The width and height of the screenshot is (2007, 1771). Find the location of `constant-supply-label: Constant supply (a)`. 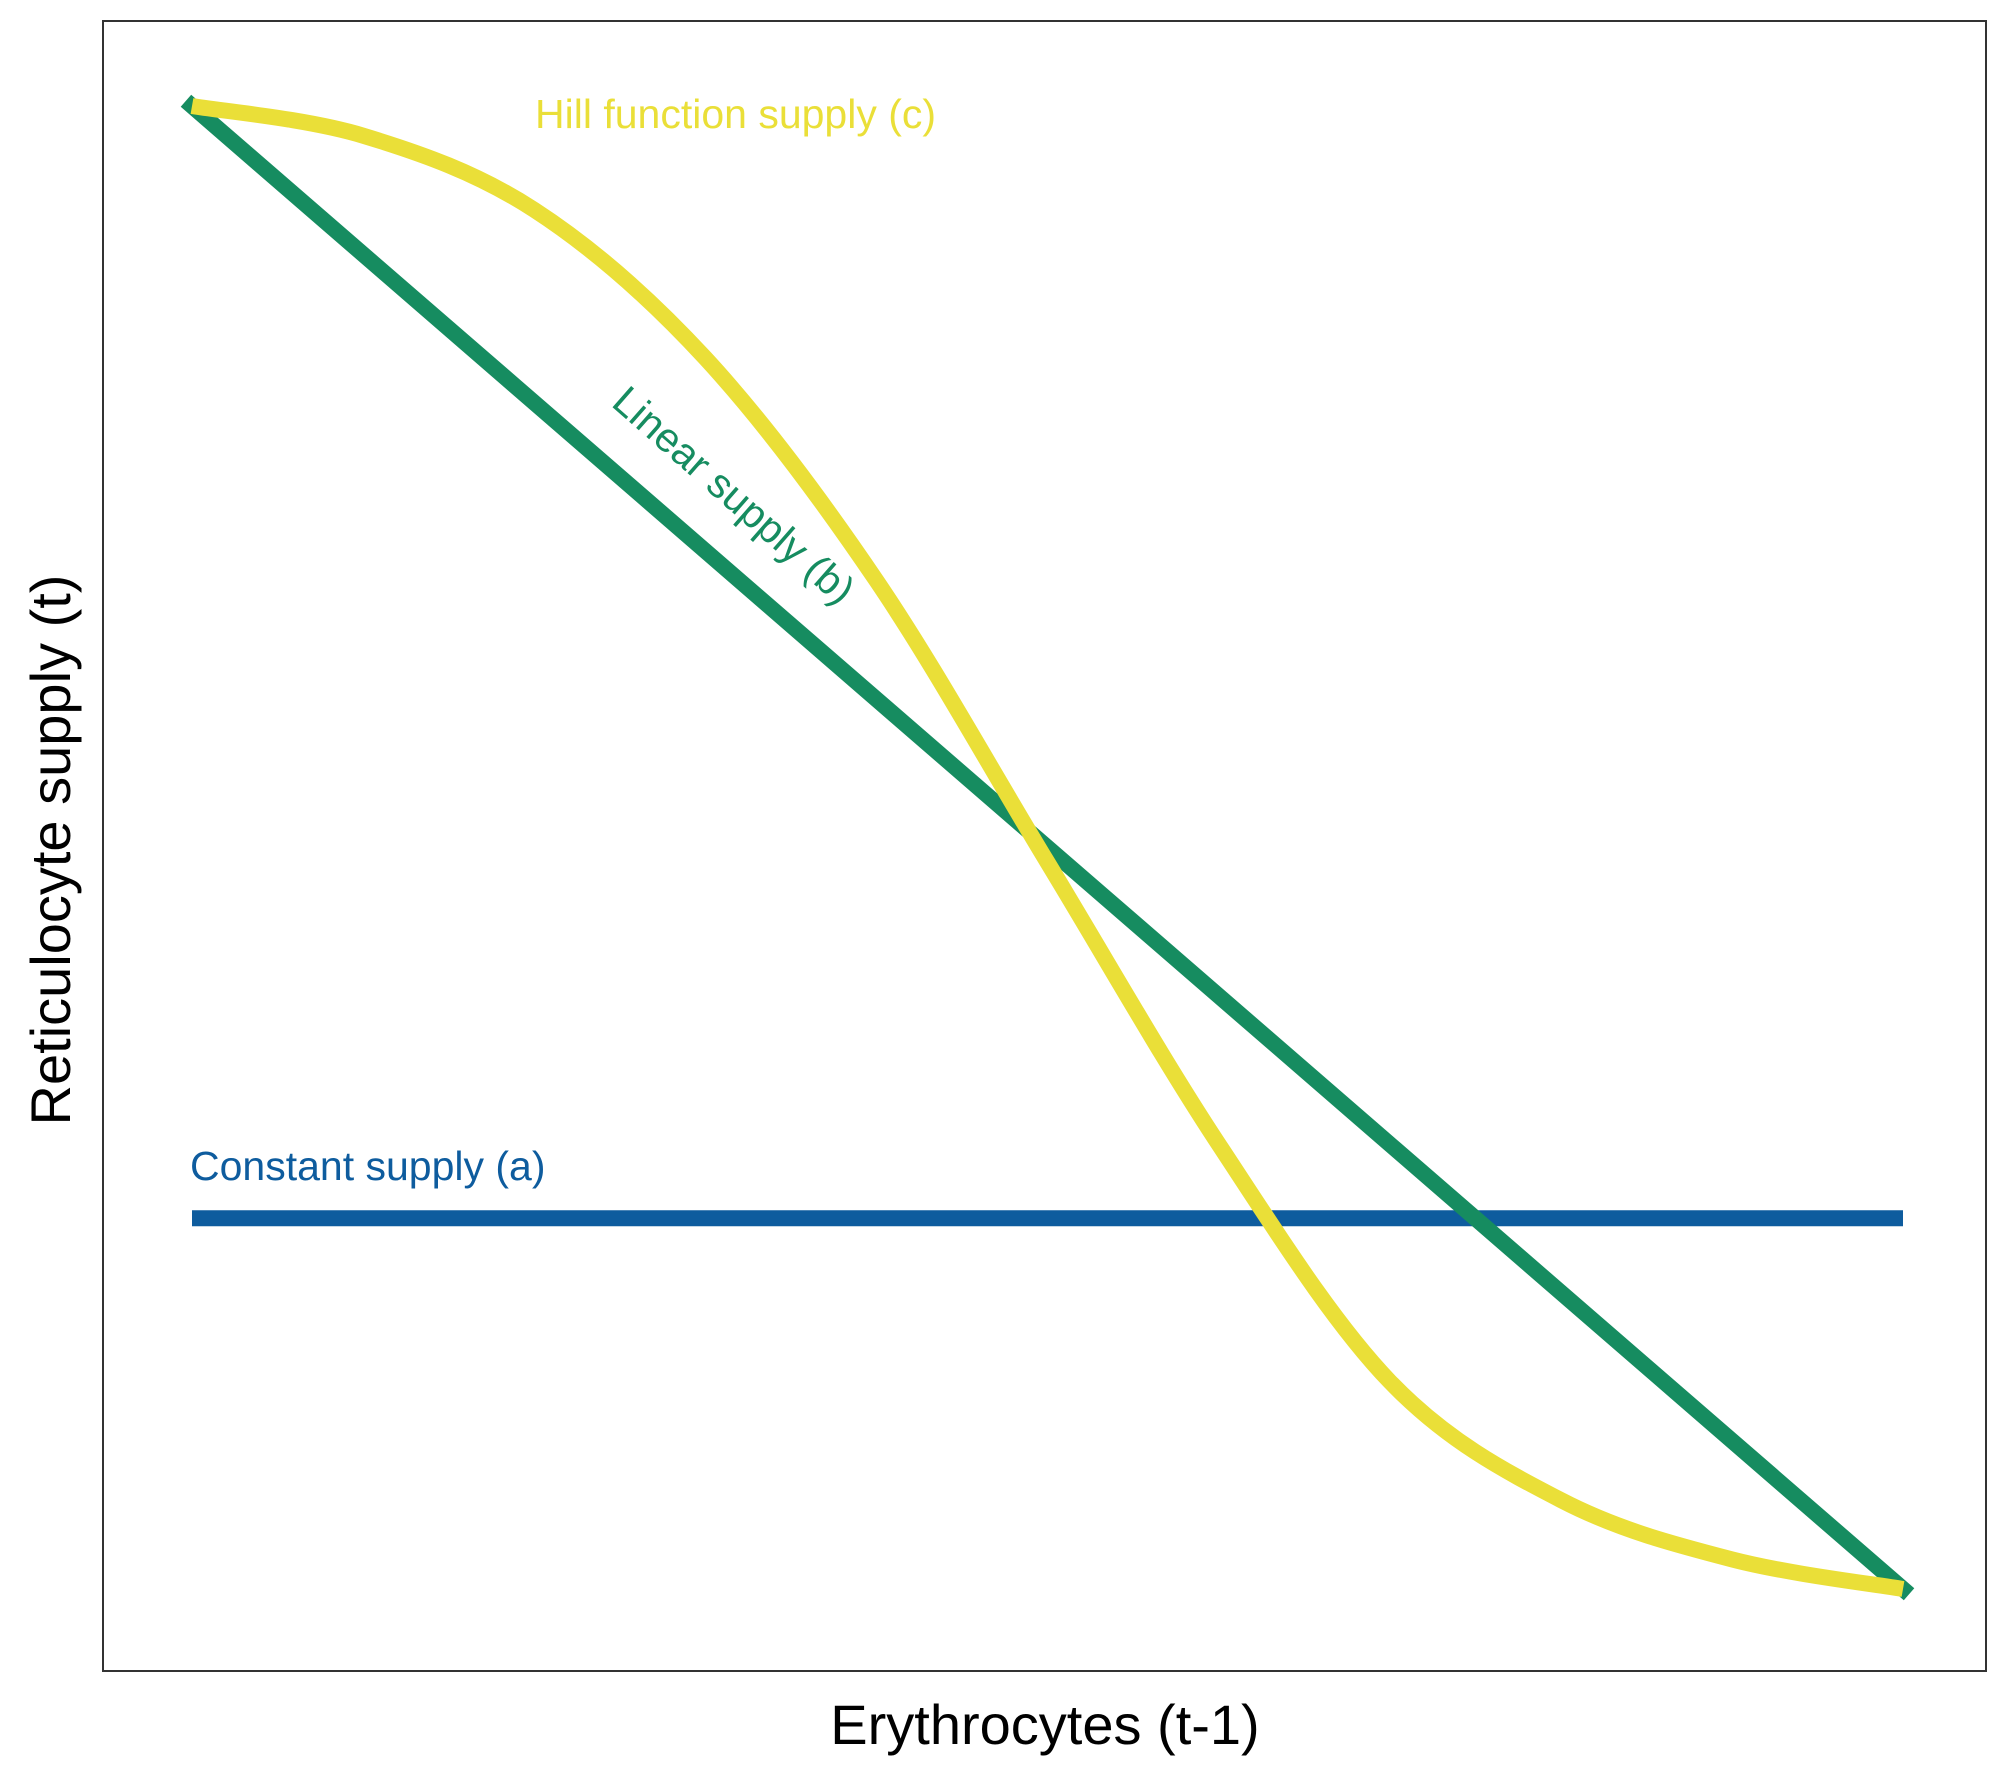

constant-supply-label: Constant supply (a) is located at coordinates (368, 1166).